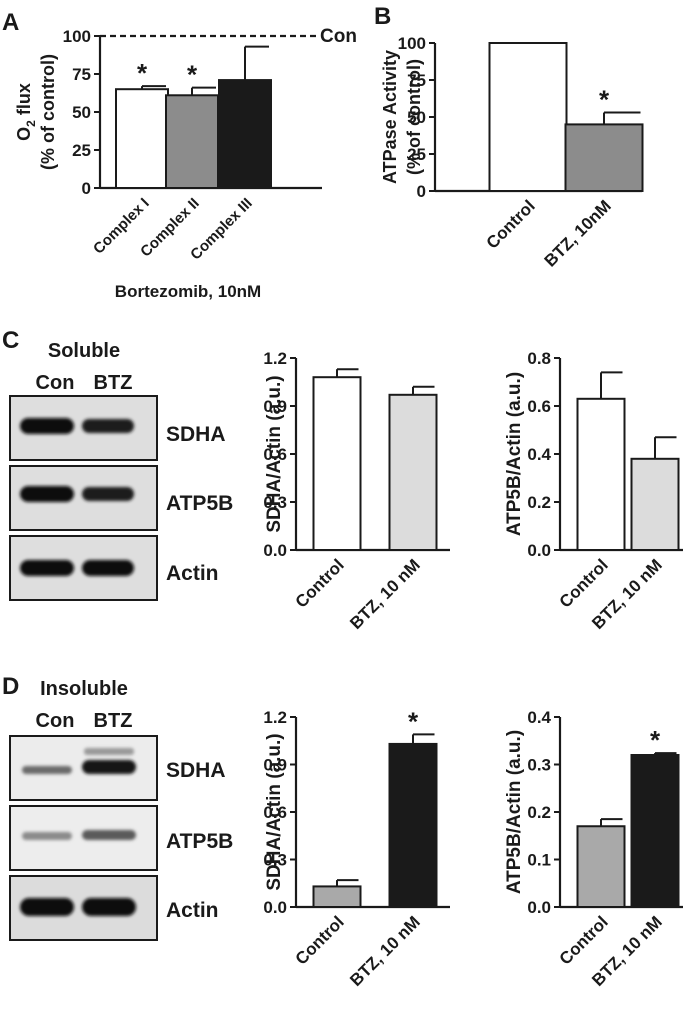 This screenshot has width=694, height=1018. What do you see at coordinates (83, 568) in the screenshot?
I see `blot-c-actin` at bounding box center [83, 568].